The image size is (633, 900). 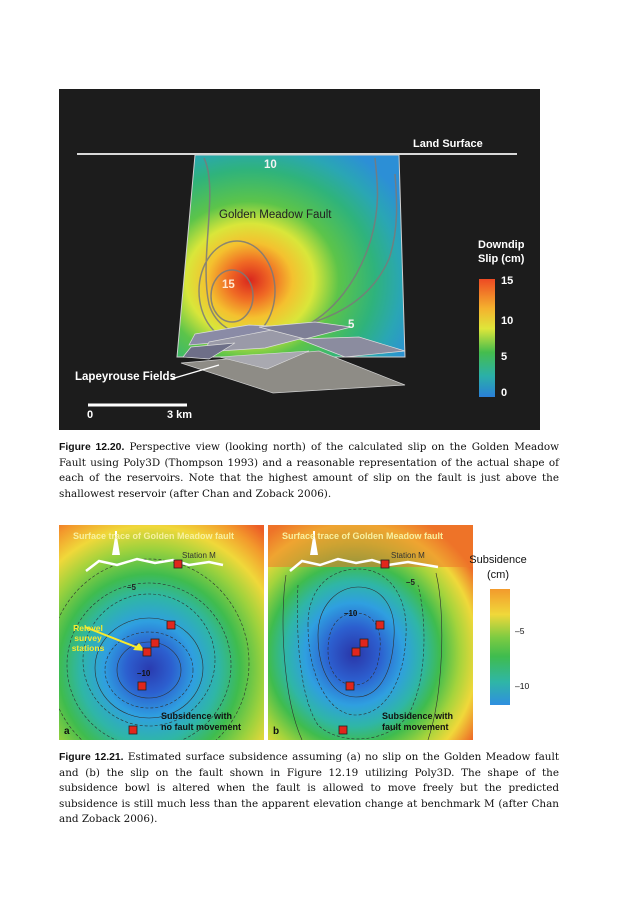 I want to click on slip-colorbar, so click(x=487, y=338).